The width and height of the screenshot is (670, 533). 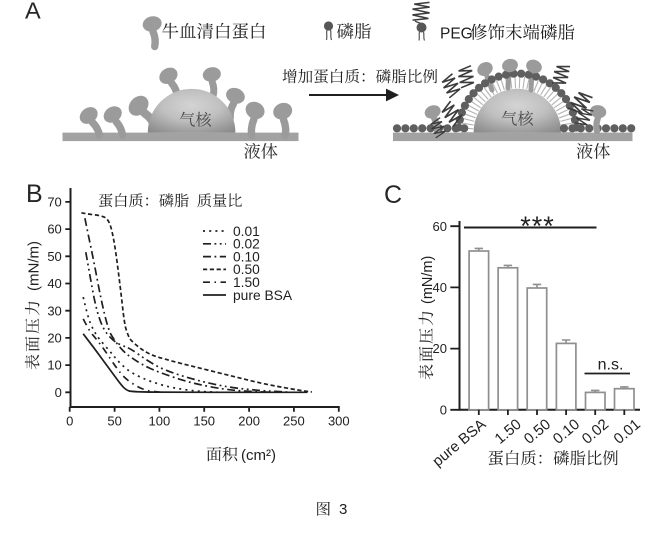 I want to click on svg-text: 0.02, so click(x=246, y=244).